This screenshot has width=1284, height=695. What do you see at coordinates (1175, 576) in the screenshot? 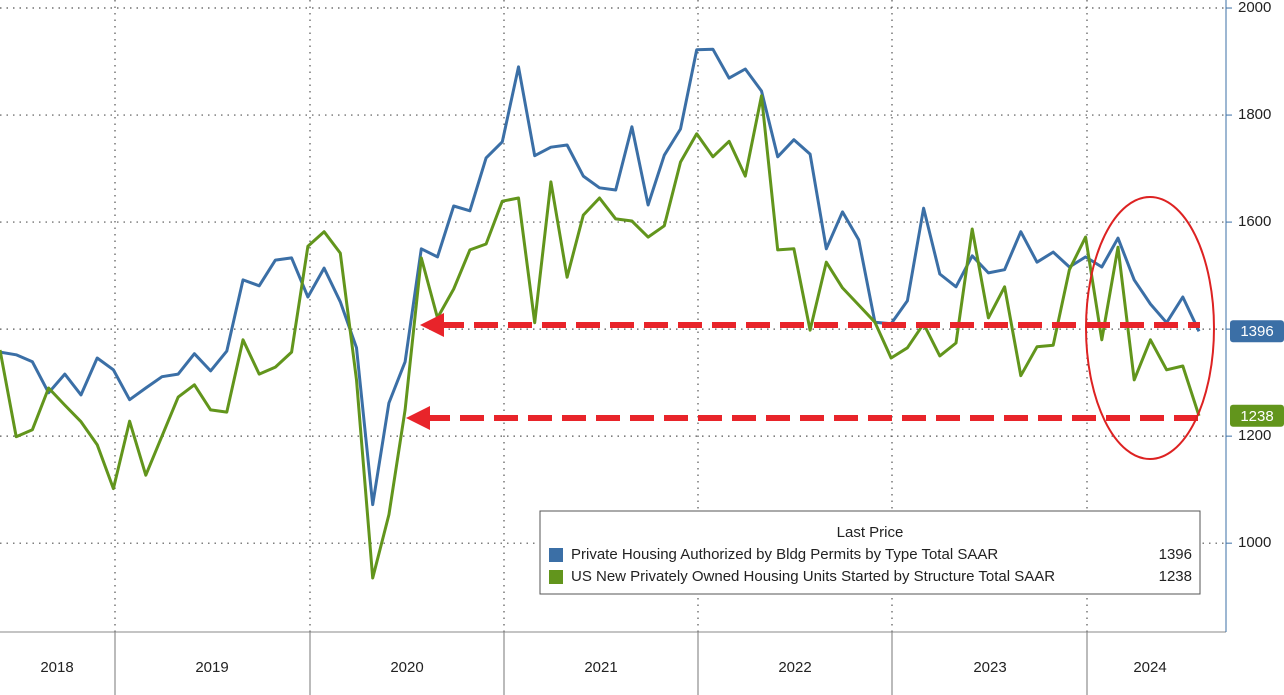
I see `legend-value: 1238` at bounding box center [1175, 576].